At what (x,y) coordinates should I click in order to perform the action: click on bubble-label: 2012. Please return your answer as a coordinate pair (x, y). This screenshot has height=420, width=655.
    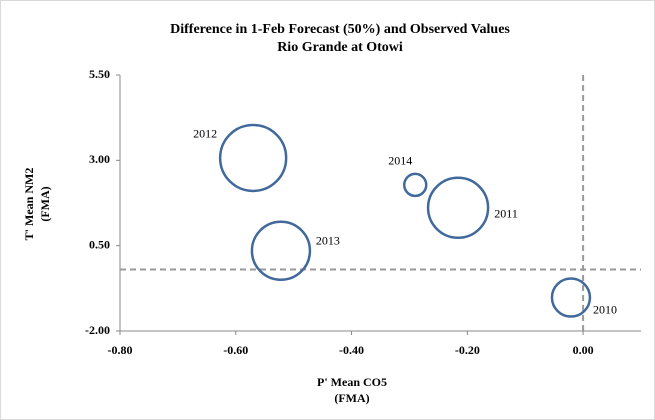
    Looking at the image, I should click on (205, 134).